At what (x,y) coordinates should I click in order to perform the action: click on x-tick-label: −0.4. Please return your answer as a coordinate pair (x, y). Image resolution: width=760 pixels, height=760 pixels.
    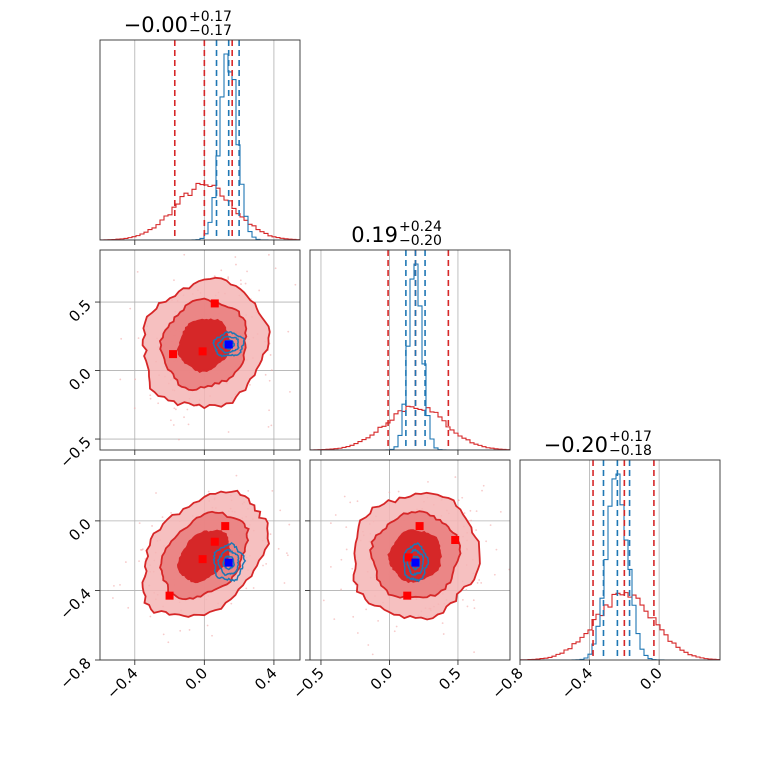
    Looking at the image, I should click on (122, 683).